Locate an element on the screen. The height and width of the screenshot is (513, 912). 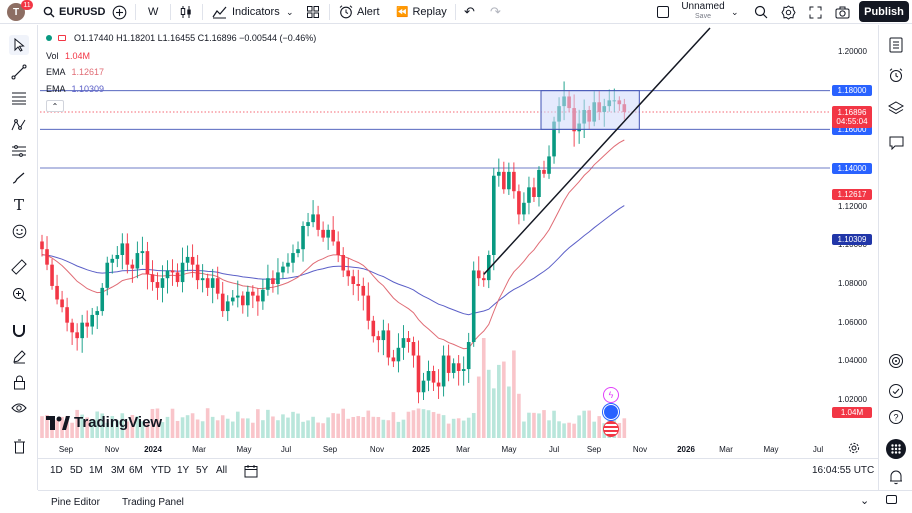
alert-button: Alert is located at coordinates (359, 12).